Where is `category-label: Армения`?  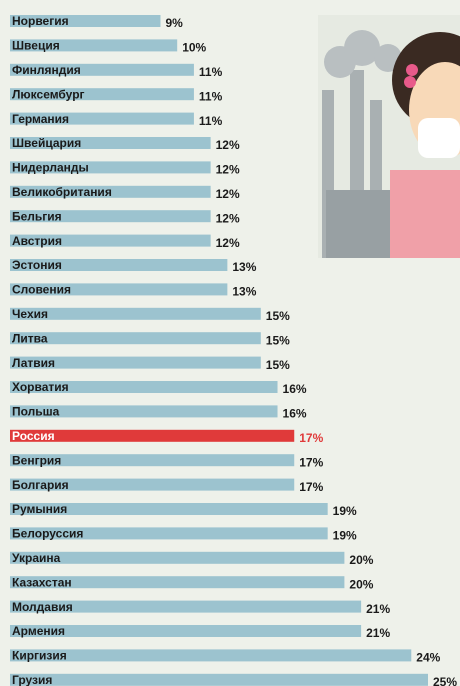 category-label: Армения is located at coordinates (38, 631).